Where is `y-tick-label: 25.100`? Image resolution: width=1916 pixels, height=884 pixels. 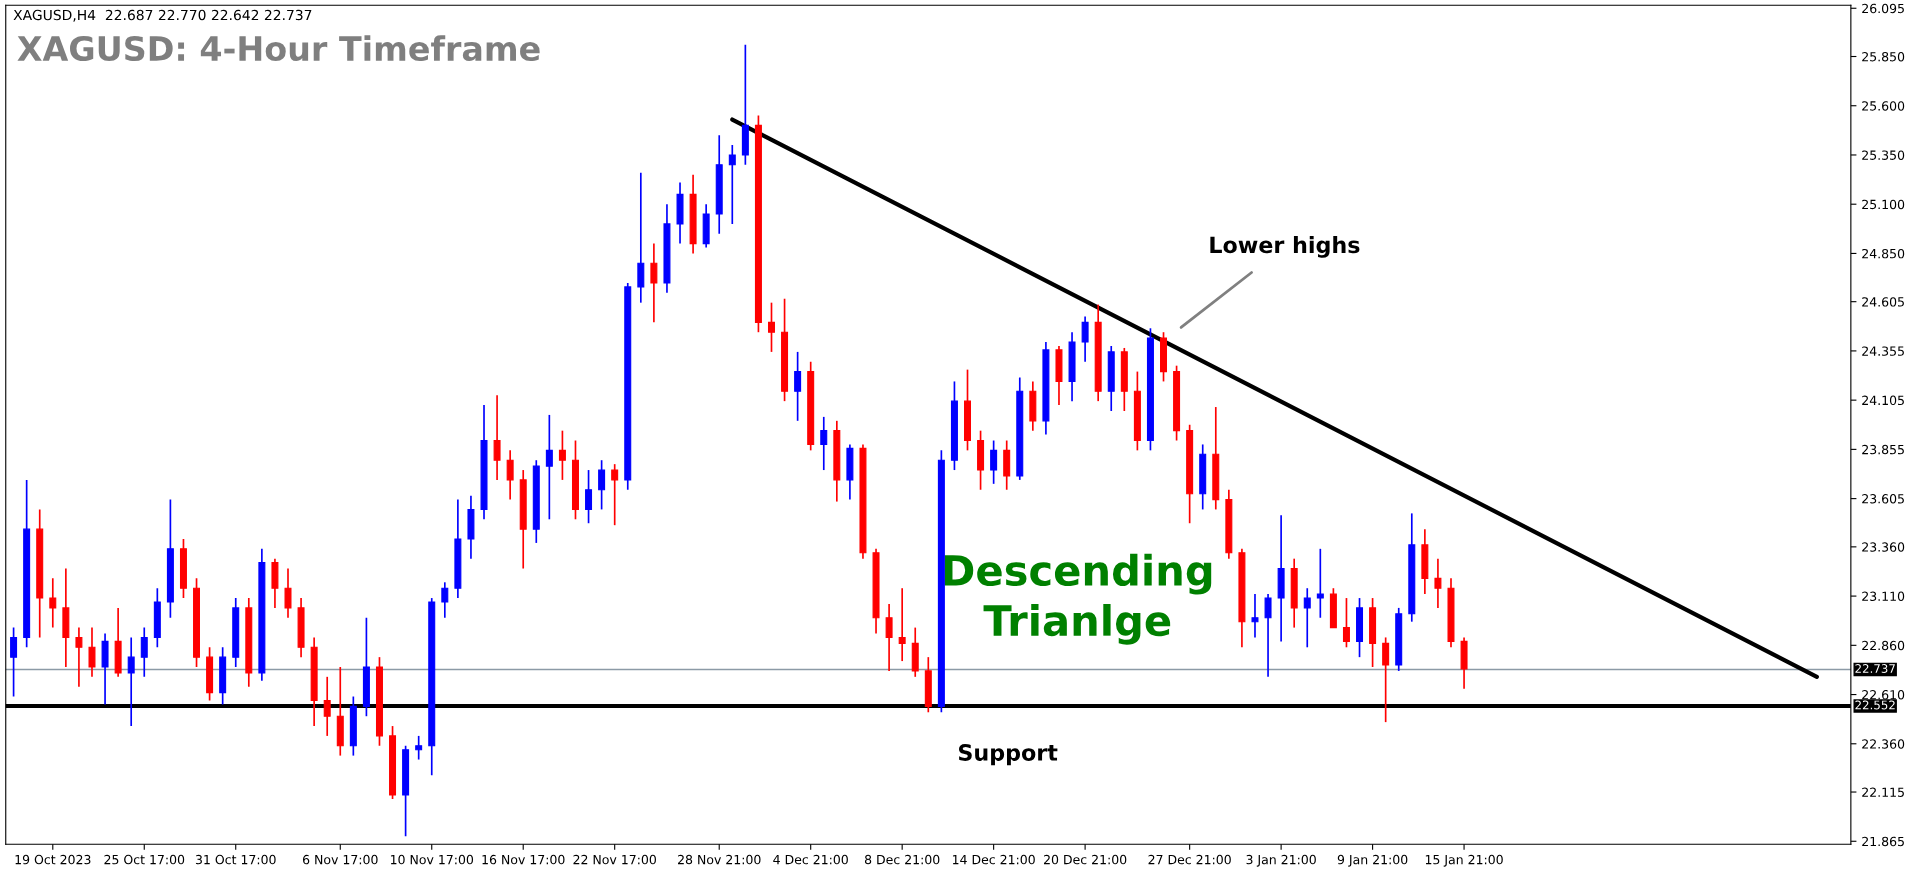
y-tick-label: 25.100 is located at coordinates (1883, 204).